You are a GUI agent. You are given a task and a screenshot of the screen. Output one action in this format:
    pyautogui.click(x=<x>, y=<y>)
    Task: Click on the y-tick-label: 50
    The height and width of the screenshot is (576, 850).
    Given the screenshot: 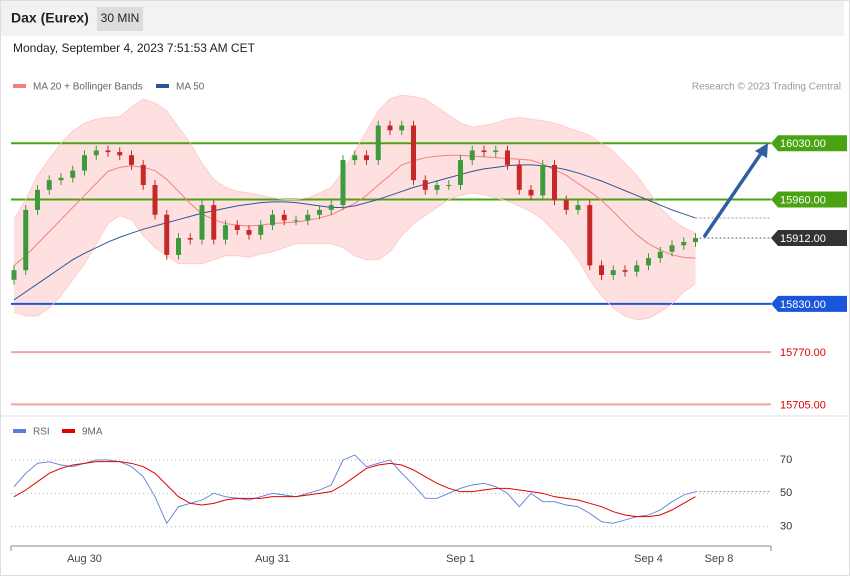 What is the action you would take?
    pyautogui.click(x=786, y=493)
    